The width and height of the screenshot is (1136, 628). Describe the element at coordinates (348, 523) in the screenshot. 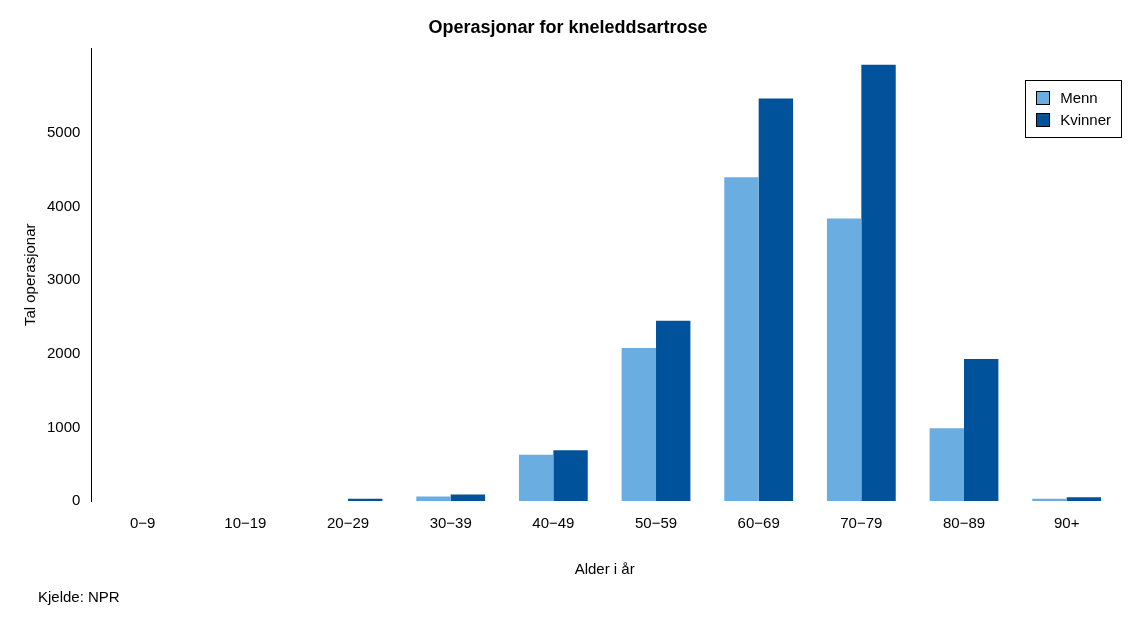

I see `x-tick-label: 20−29` at that location.